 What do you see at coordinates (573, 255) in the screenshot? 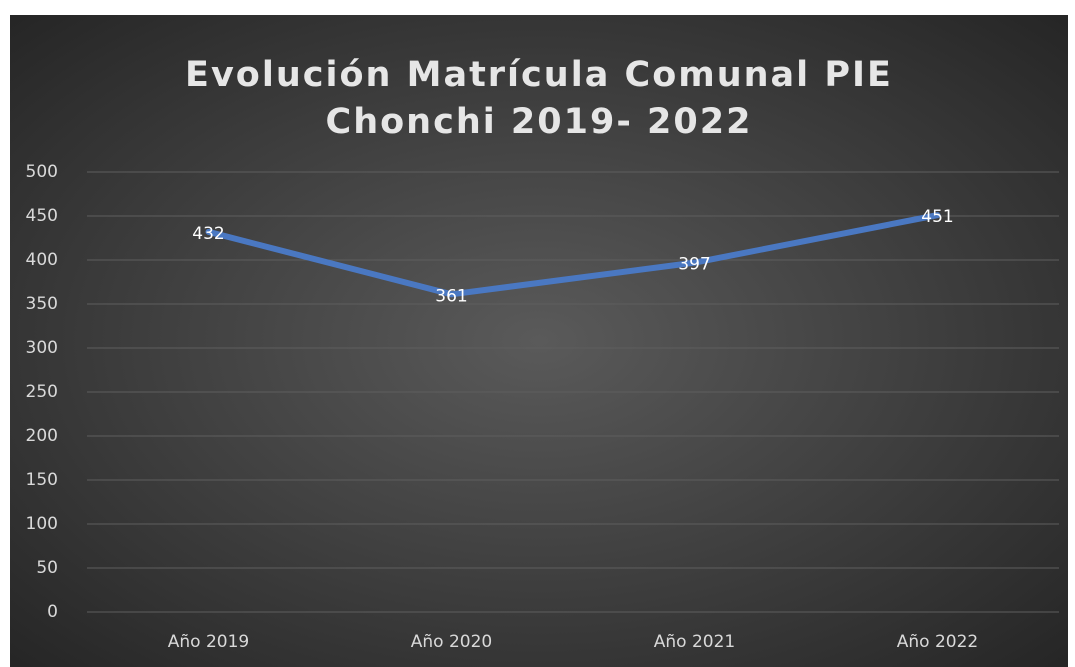
I see `series-line` at bounding box center [573, 255].